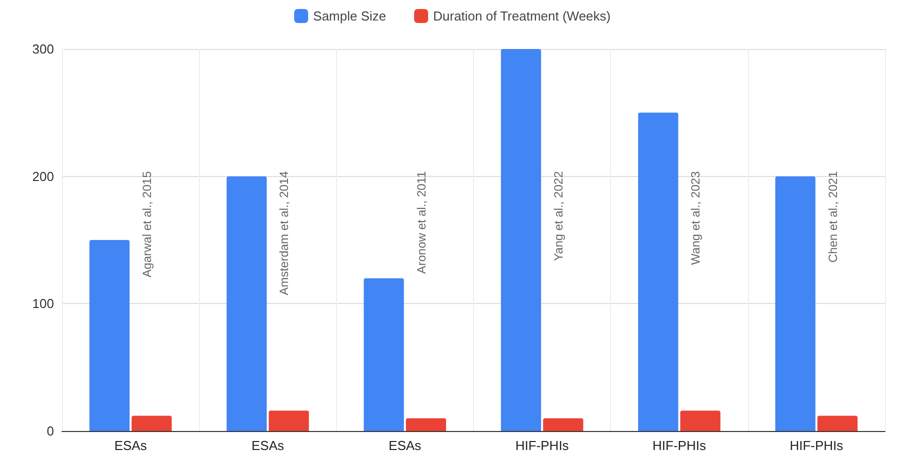 Image resolution: width=905 pixels, height=455 pixels. What do you see at coordinates (43, 49) in the screenshot?
I see `y-tick-label: 300` at bounding box center [43, 49].